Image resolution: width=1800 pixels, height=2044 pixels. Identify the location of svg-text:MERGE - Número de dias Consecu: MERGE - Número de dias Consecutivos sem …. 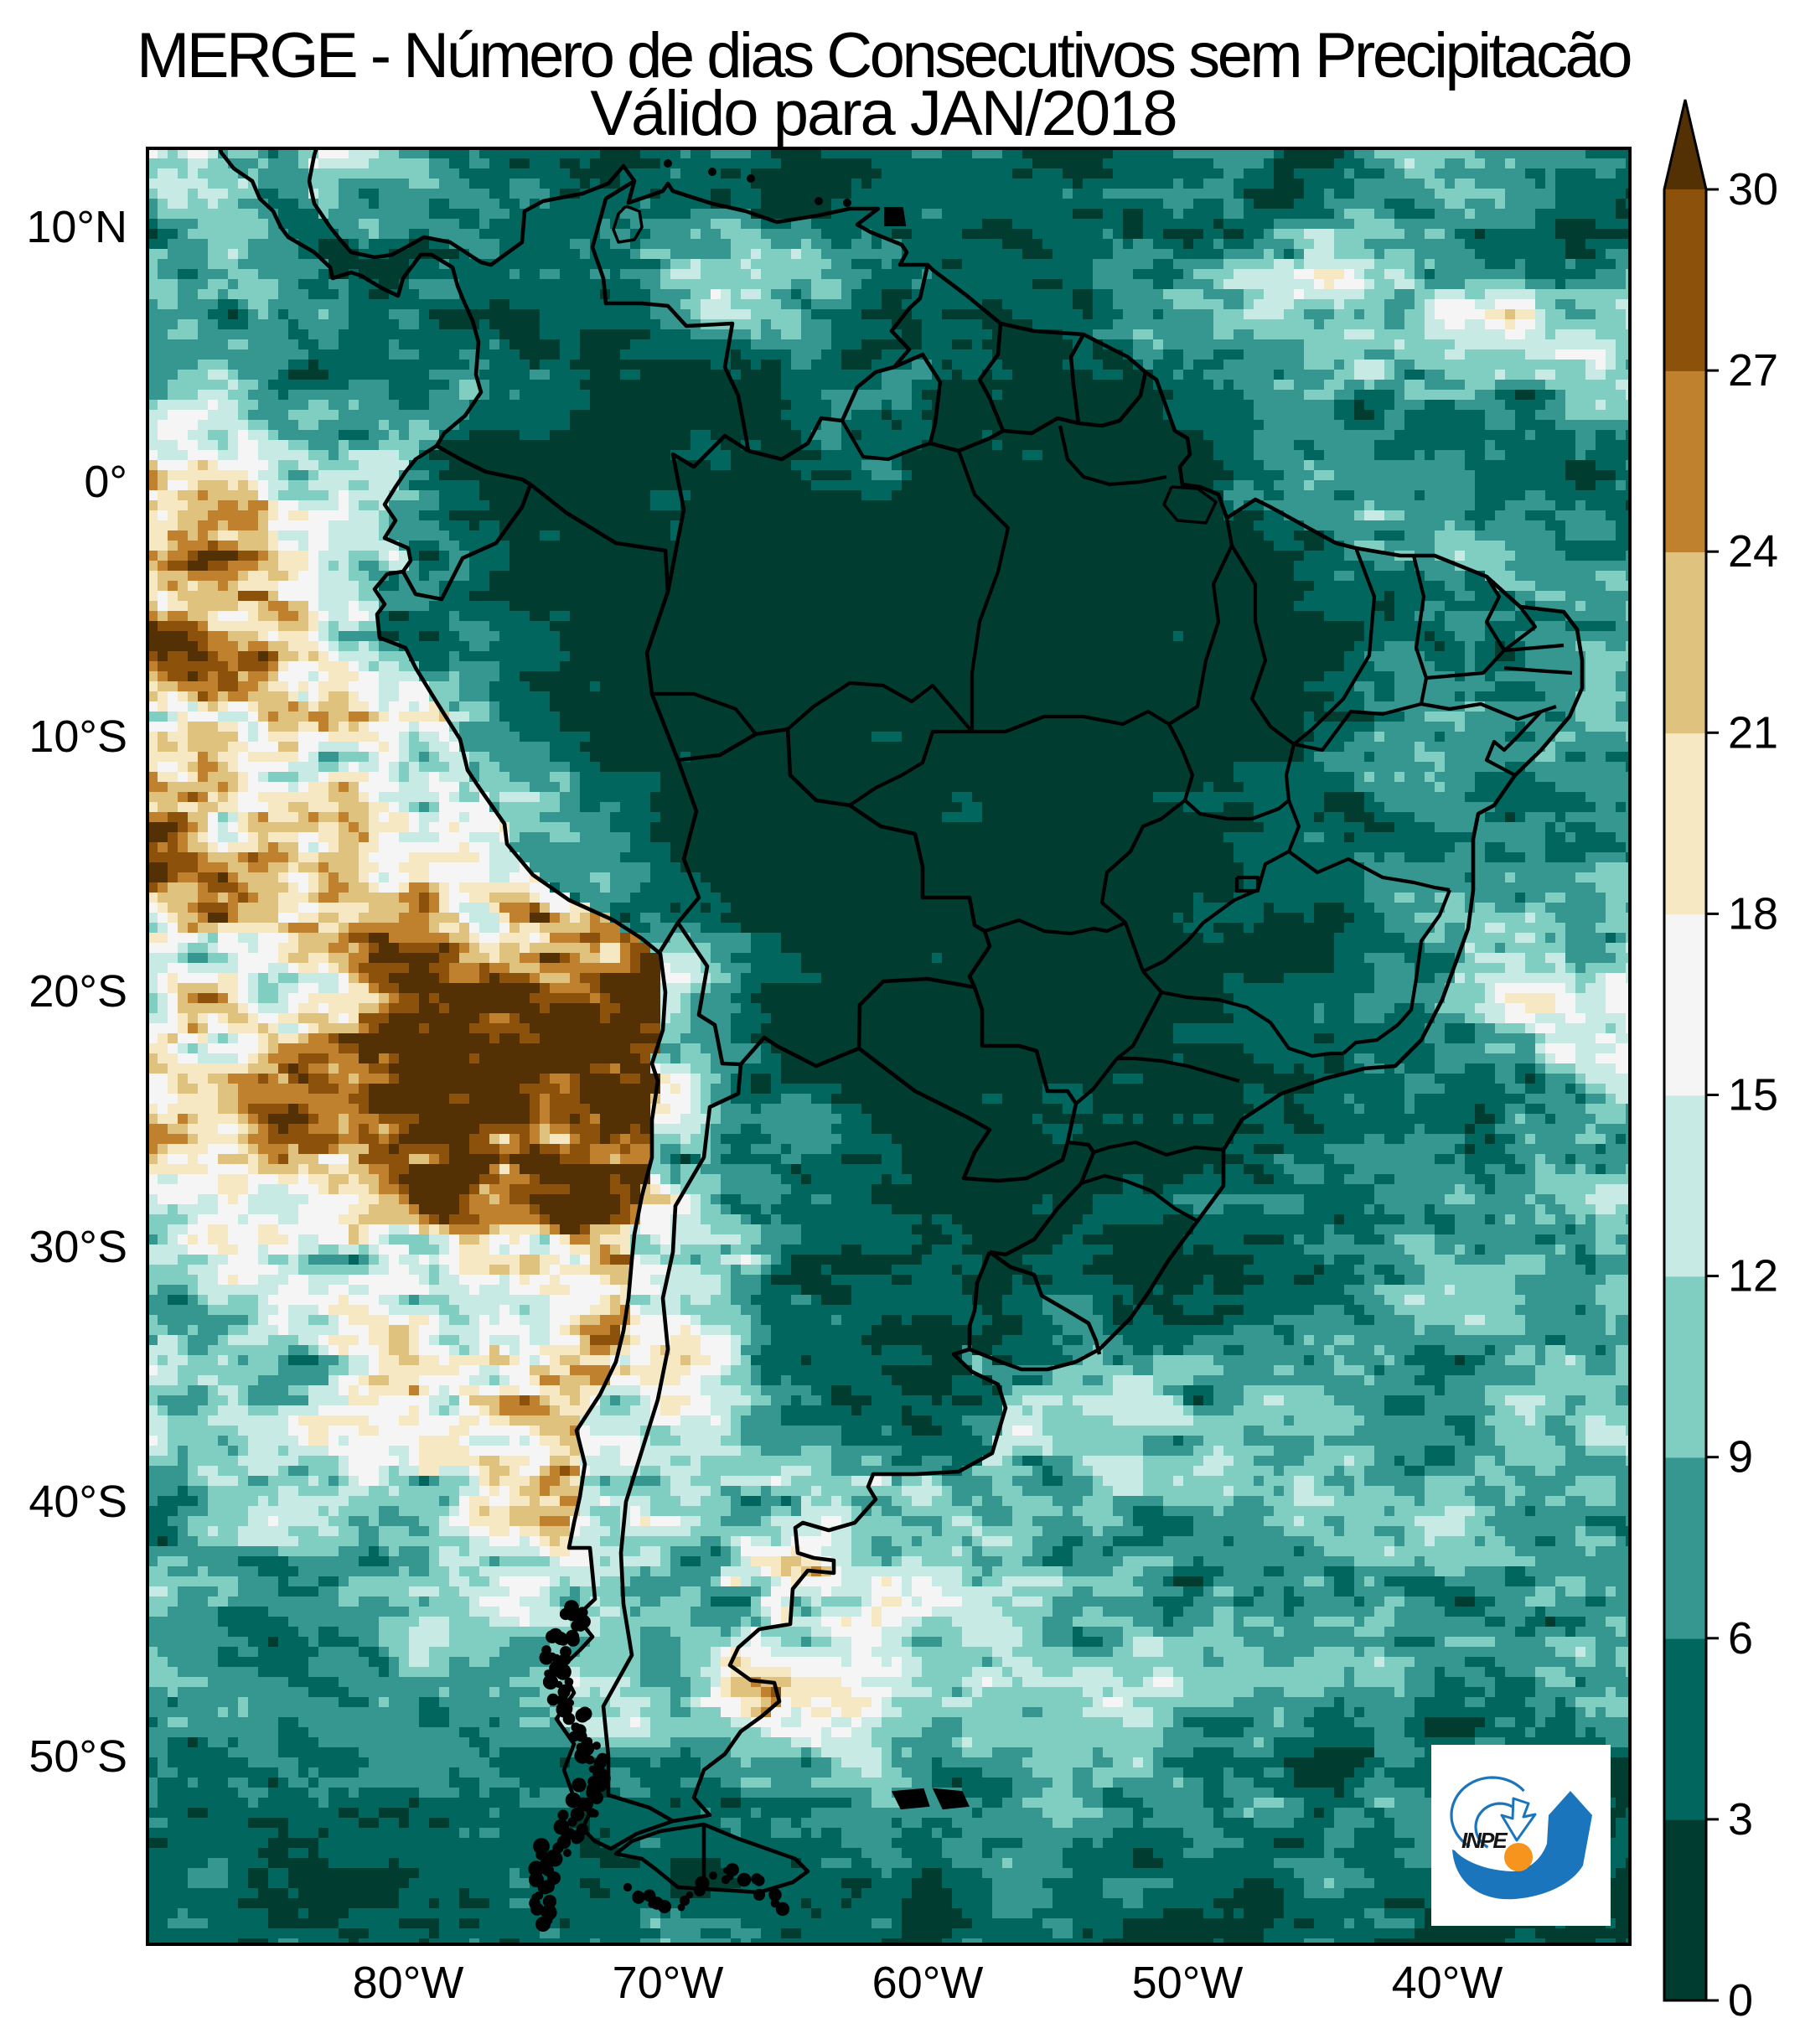
(884, 55).